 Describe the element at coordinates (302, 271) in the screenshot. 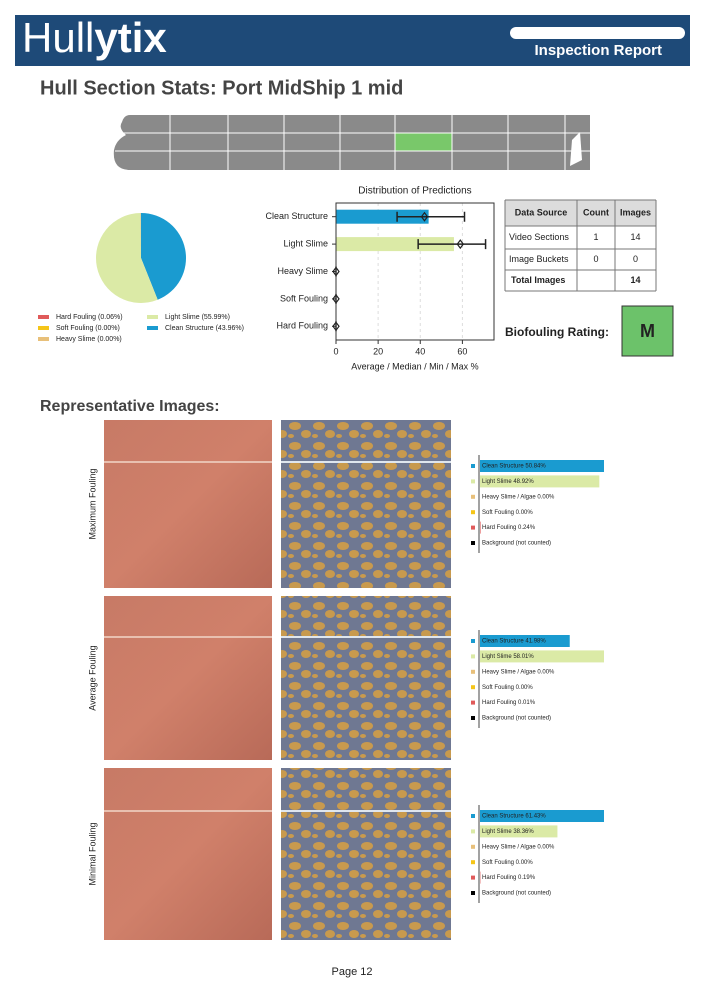

I see `y-tick-label: Heavy Slime` at that location.